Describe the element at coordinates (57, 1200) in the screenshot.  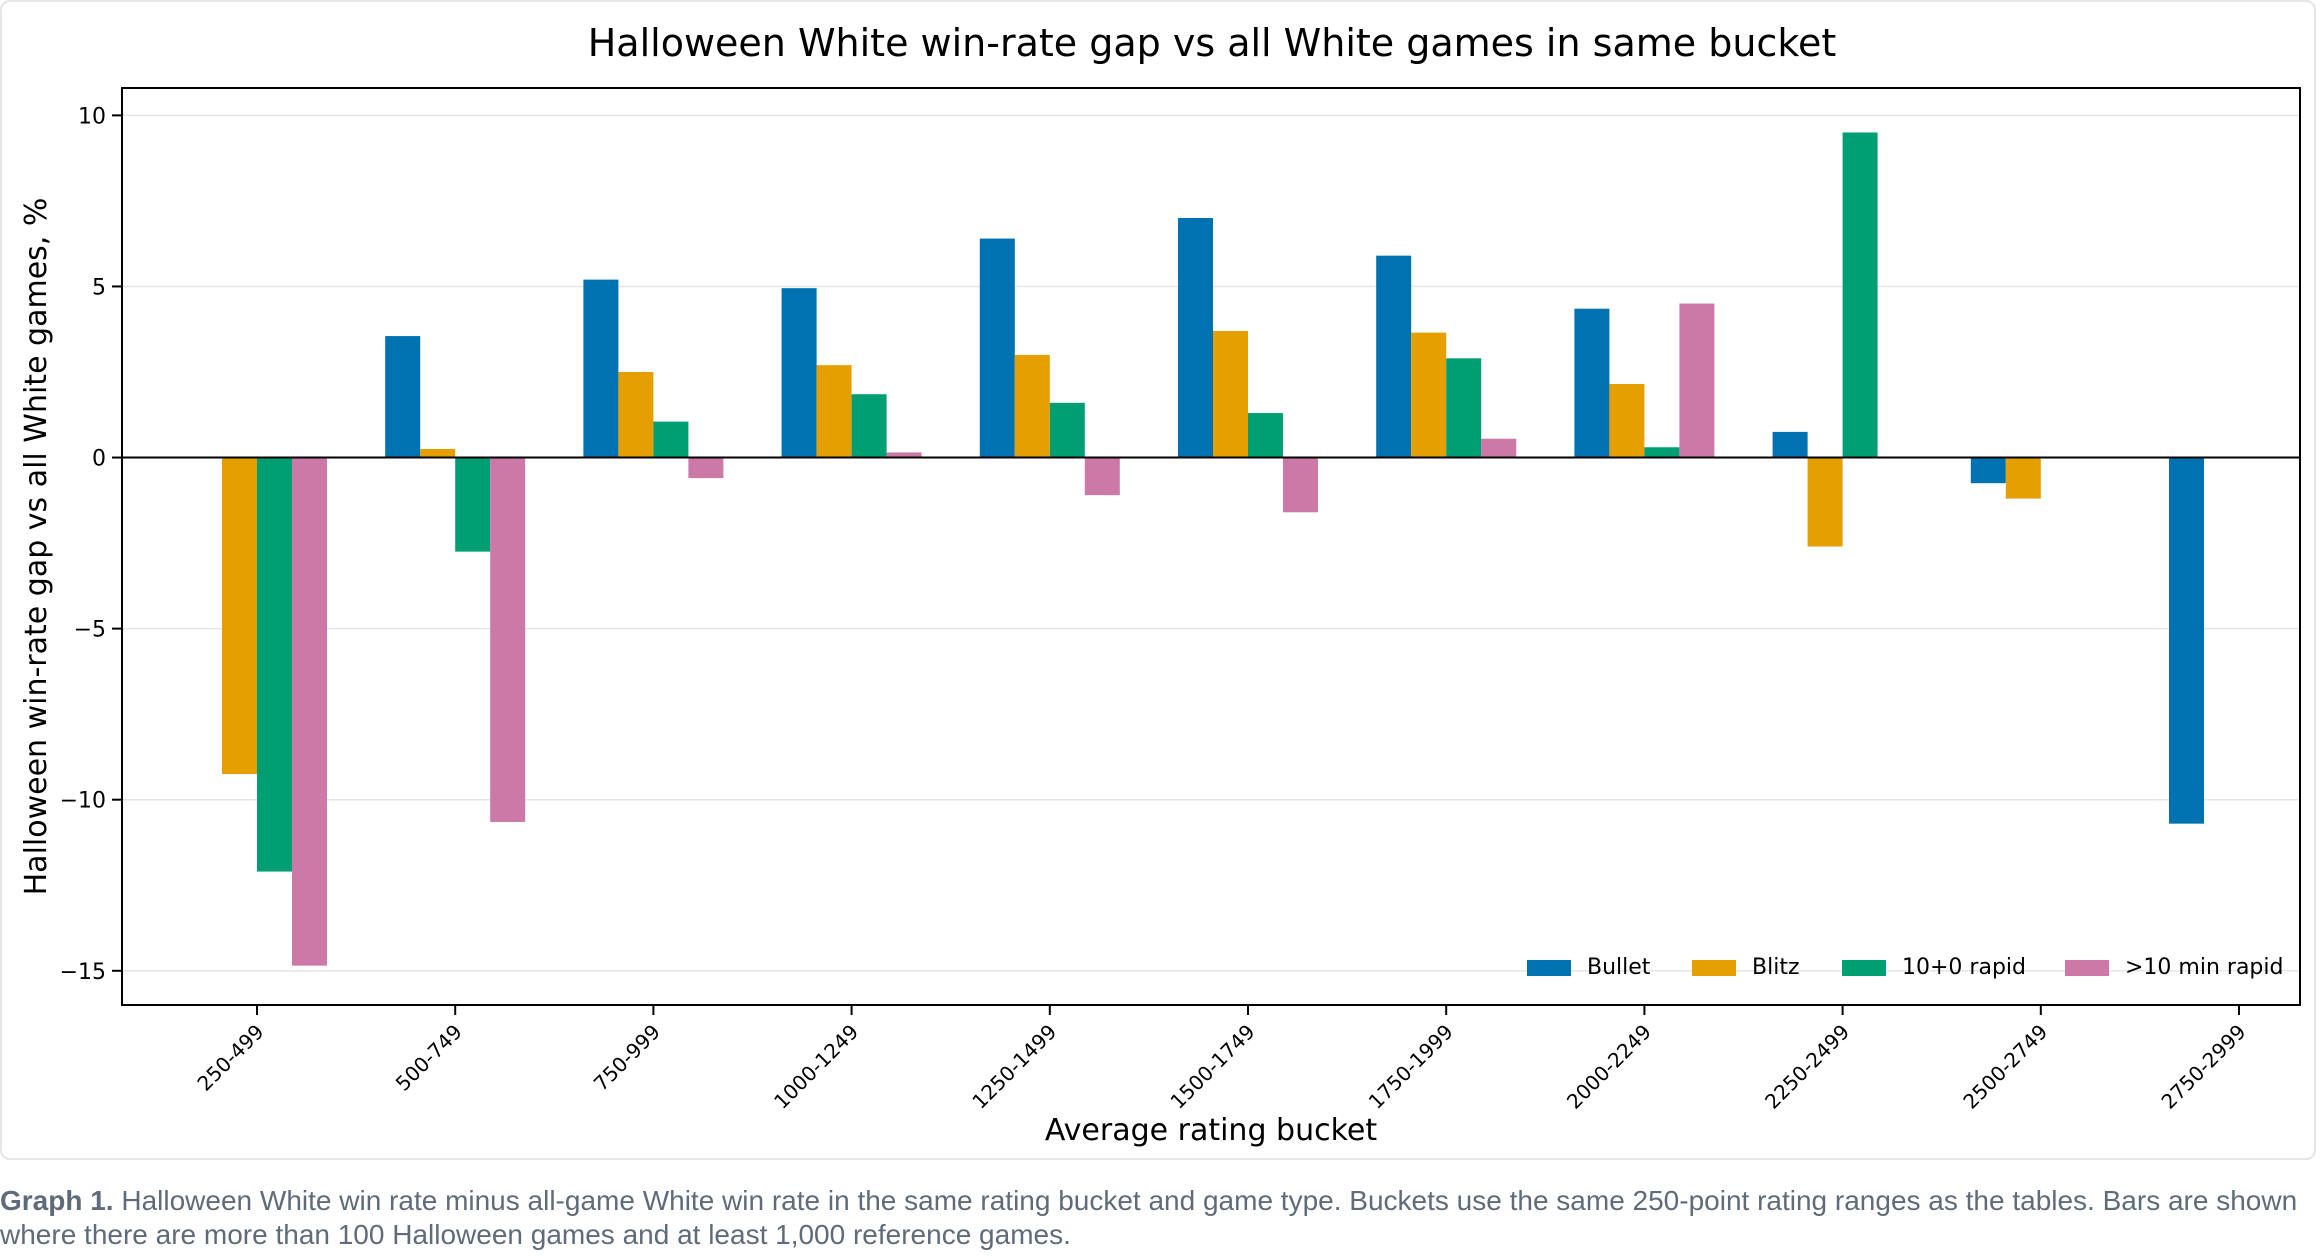
I see `caption-label: Graph 1.` at that location.